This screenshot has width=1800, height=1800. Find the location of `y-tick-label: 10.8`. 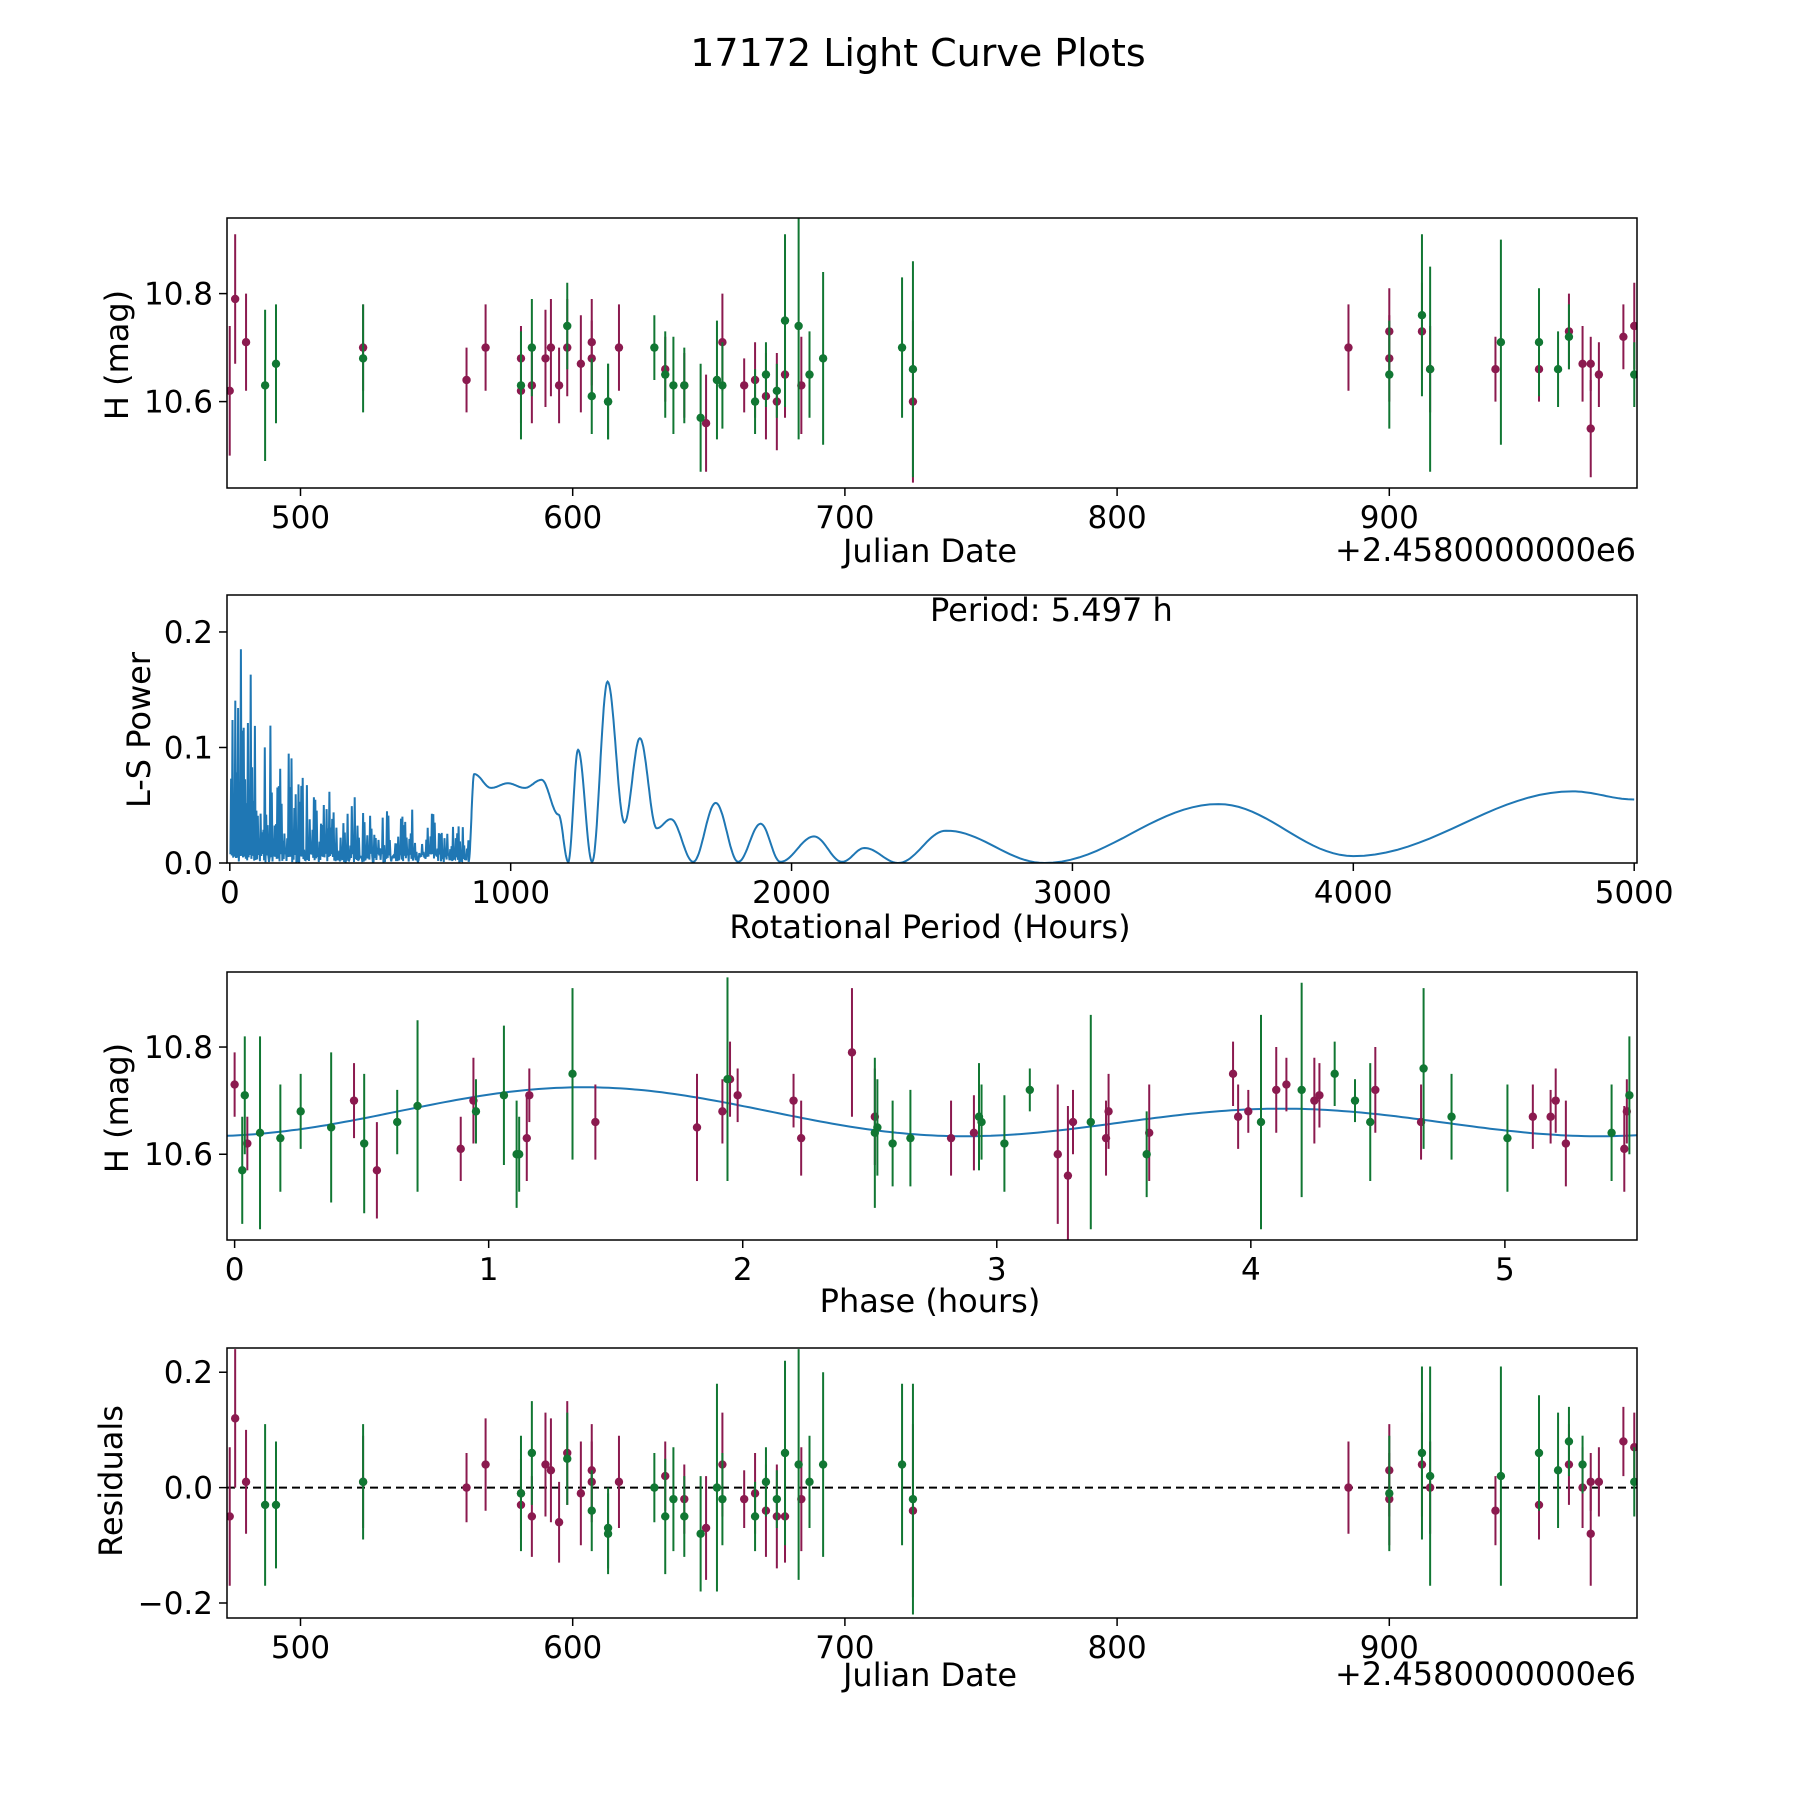

y-tick-label: 10.8 is located at coordinates (178, 295).